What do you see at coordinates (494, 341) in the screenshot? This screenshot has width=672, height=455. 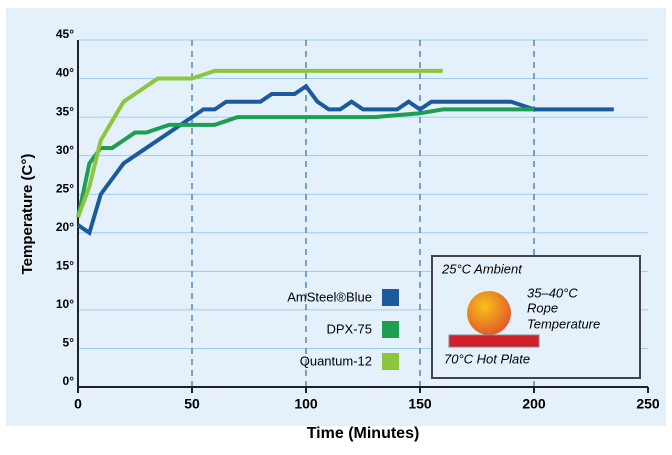 I see `hot-plate-icon` at bounding box center [494, 341].